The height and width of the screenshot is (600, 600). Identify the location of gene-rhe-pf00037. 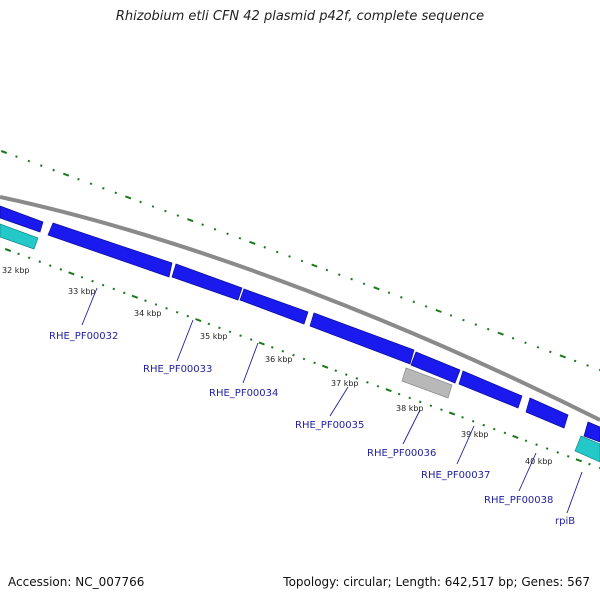
(490, 389).